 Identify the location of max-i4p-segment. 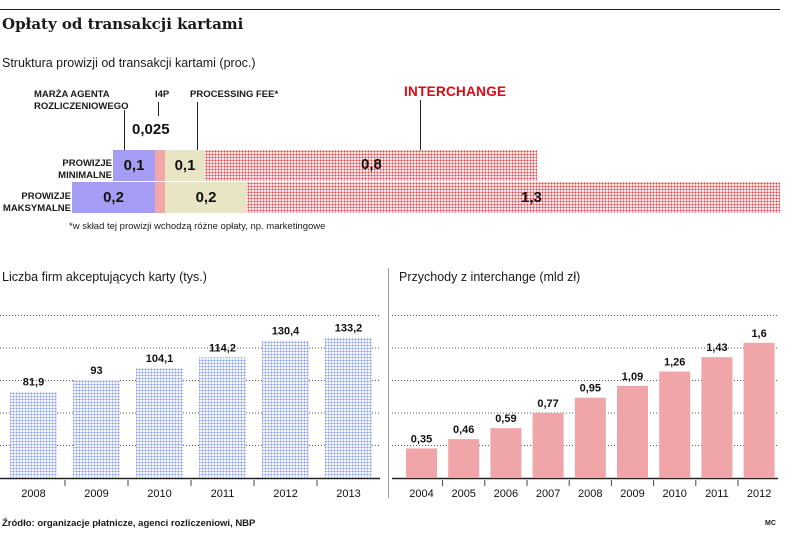
(160, 197).